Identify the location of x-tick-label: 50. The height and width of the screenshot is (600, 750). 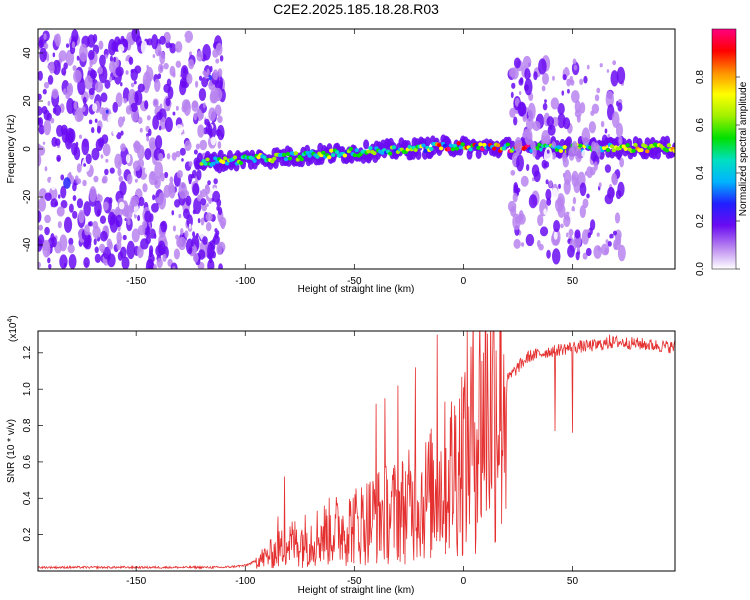
(573, 281).